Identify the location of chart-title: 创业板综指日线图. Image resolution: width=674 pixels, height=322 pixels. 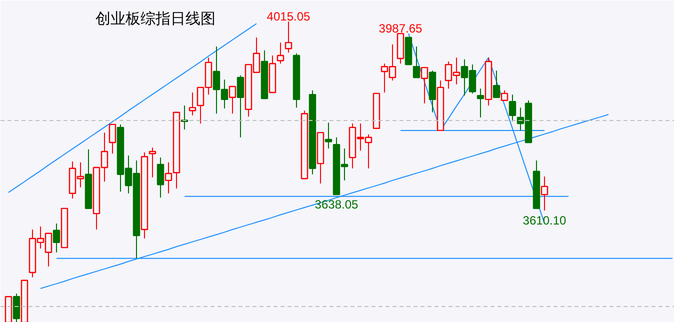
(156, 19).